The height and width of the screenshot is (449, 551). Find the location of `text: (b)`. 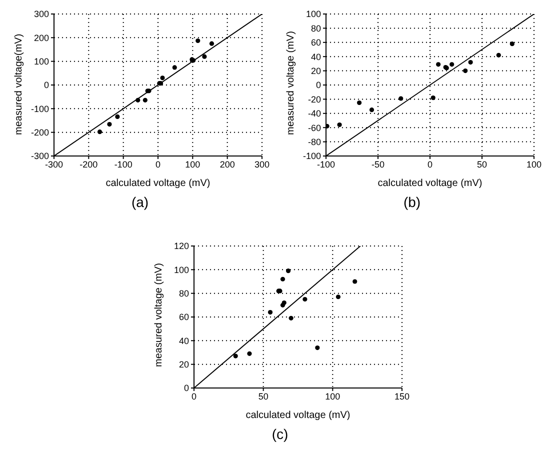

text: (b) is located at coordinates (412, 202).